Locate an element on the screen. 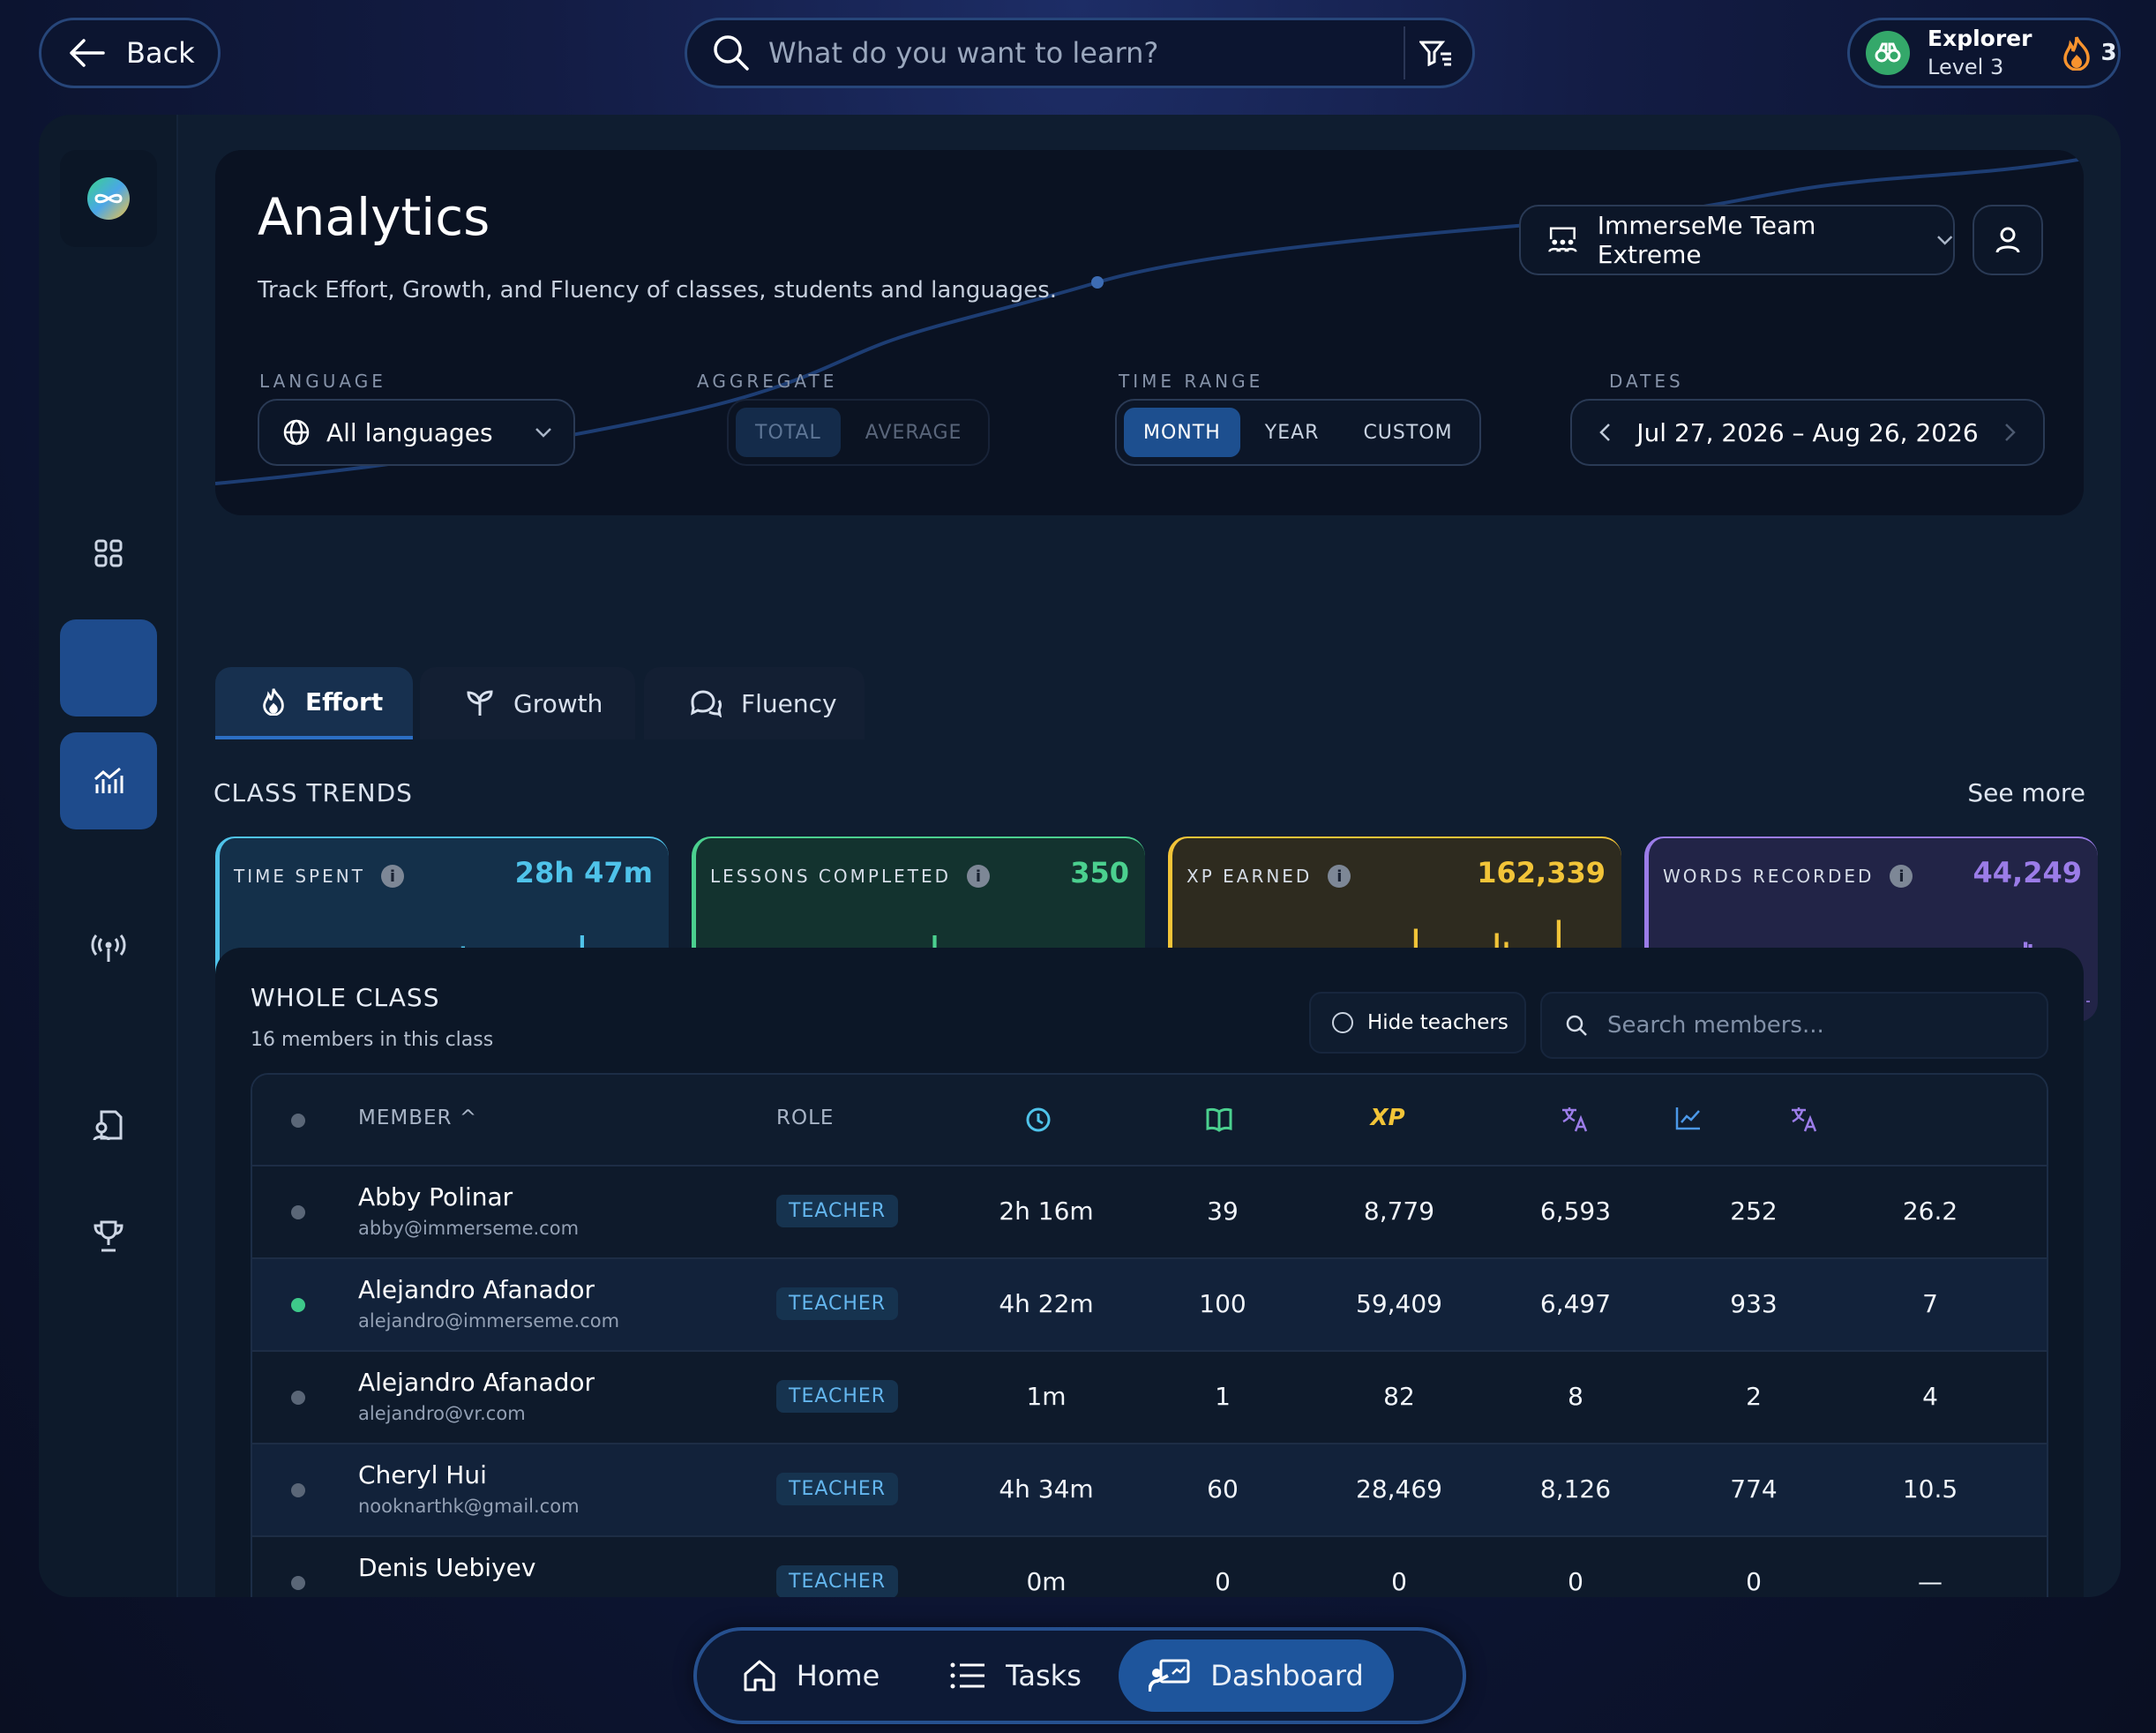 The width and height of the screenshot is (2156, 1733). chevron-left-icon is located at coordinates (1604, 432).